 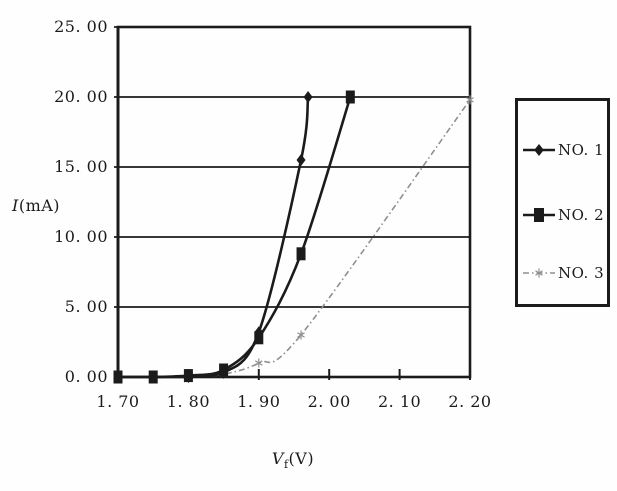 I want to click on x-axis-title-subscript: f, so click(x=286, y=464).